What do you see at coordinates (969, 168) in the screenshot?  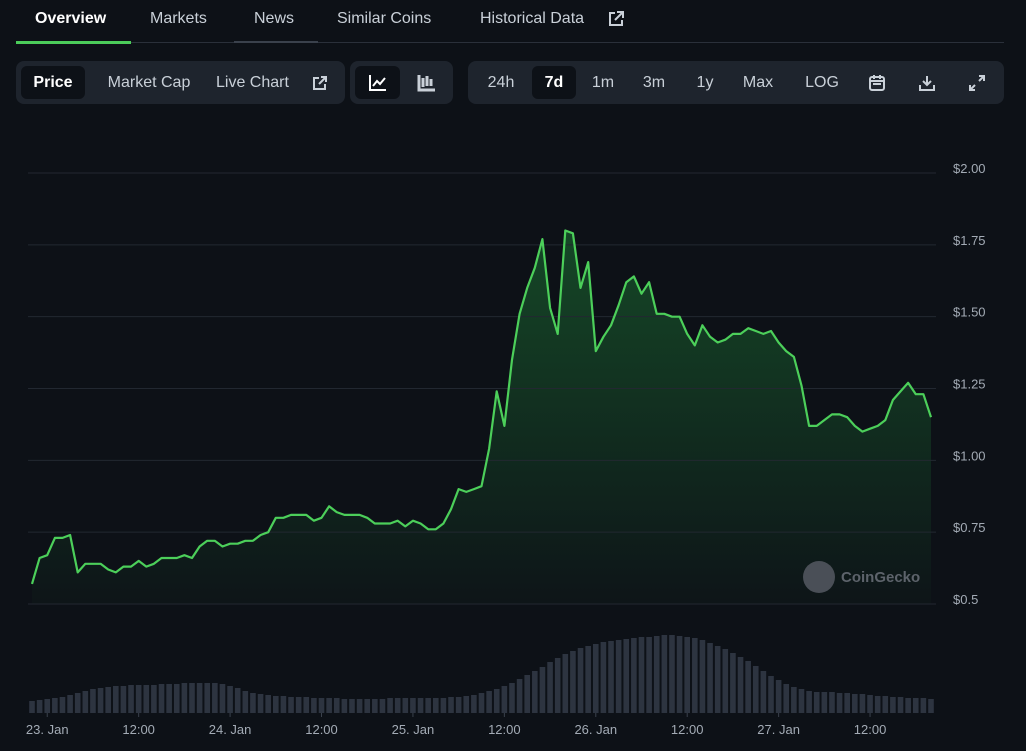 I see `y-tick-label: $2.00` at bounding box center [969, 168].